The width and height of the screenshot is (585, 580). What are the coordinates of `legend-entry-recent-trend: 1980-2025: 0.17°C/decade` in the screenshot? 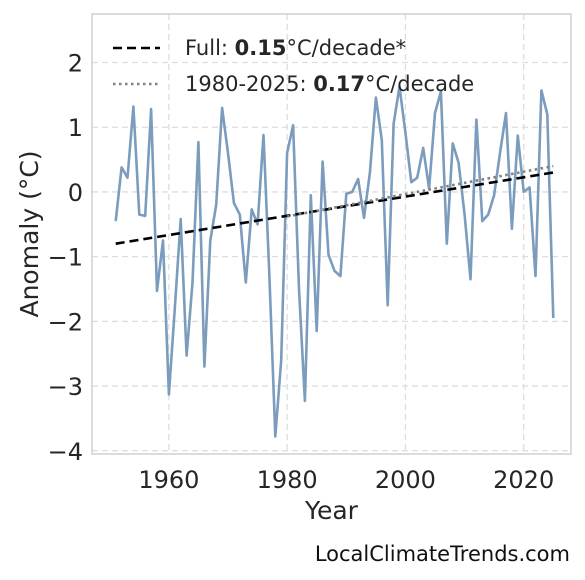 It's located at (329, 84).